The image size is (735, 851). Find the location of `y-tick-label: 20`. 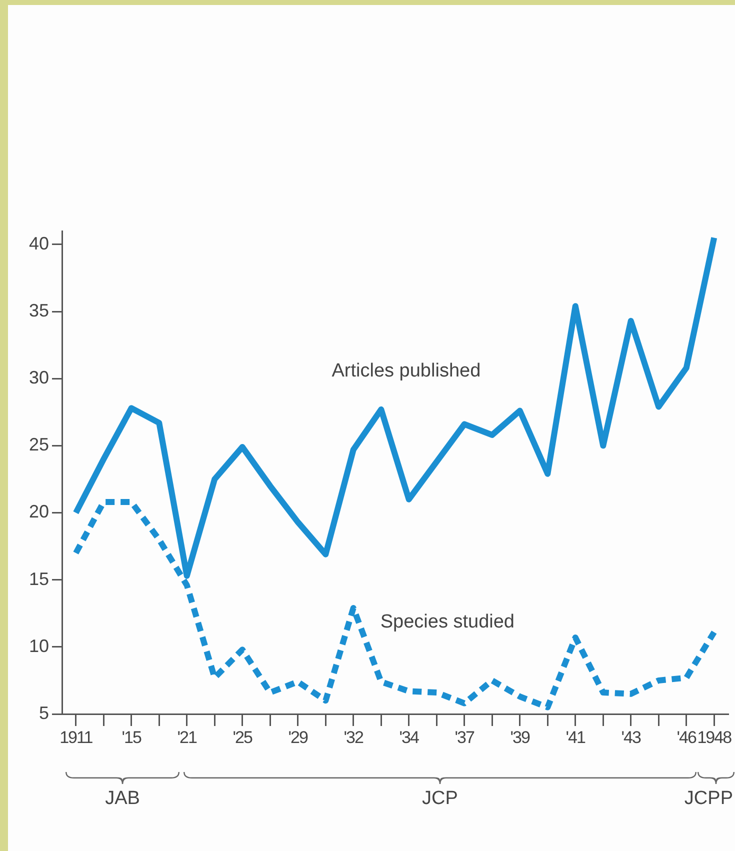

y-tick-label: 20 is located at coordinates (38, 512).